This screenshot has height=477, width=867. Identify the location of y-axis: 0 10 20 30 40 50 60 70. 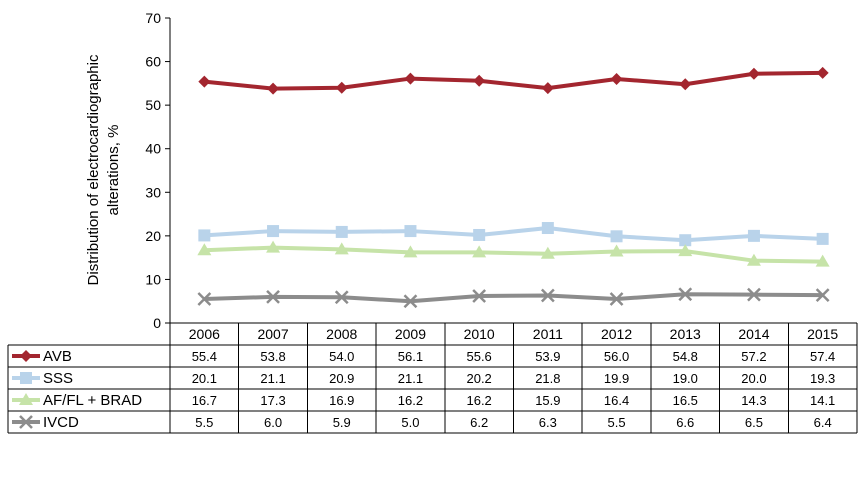
(158, 170).